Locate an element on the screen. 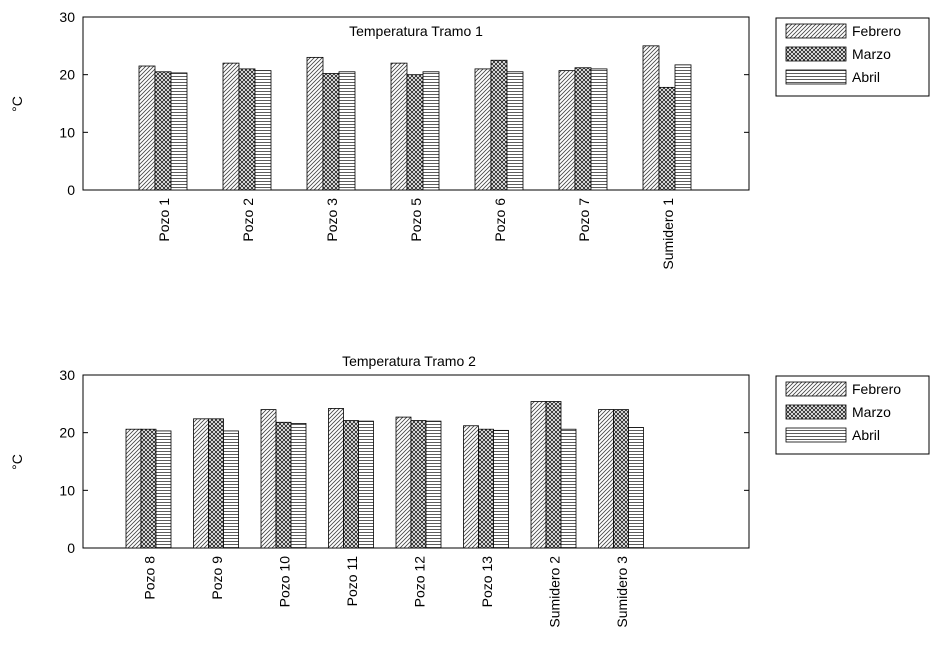  x-tick-label: Pozo 2 is located at coordinates (248, 220).